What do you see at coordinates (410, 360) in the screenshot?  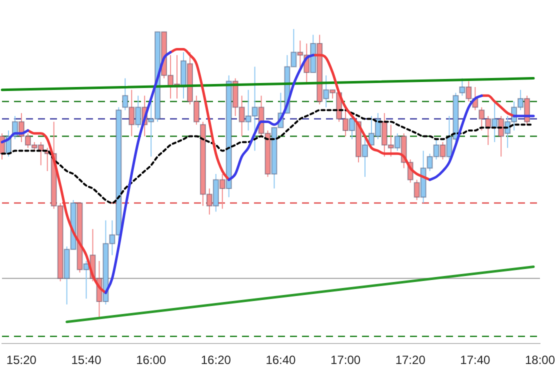 I see `x-tick-label: 17:20` at bounding box center [410, 360].